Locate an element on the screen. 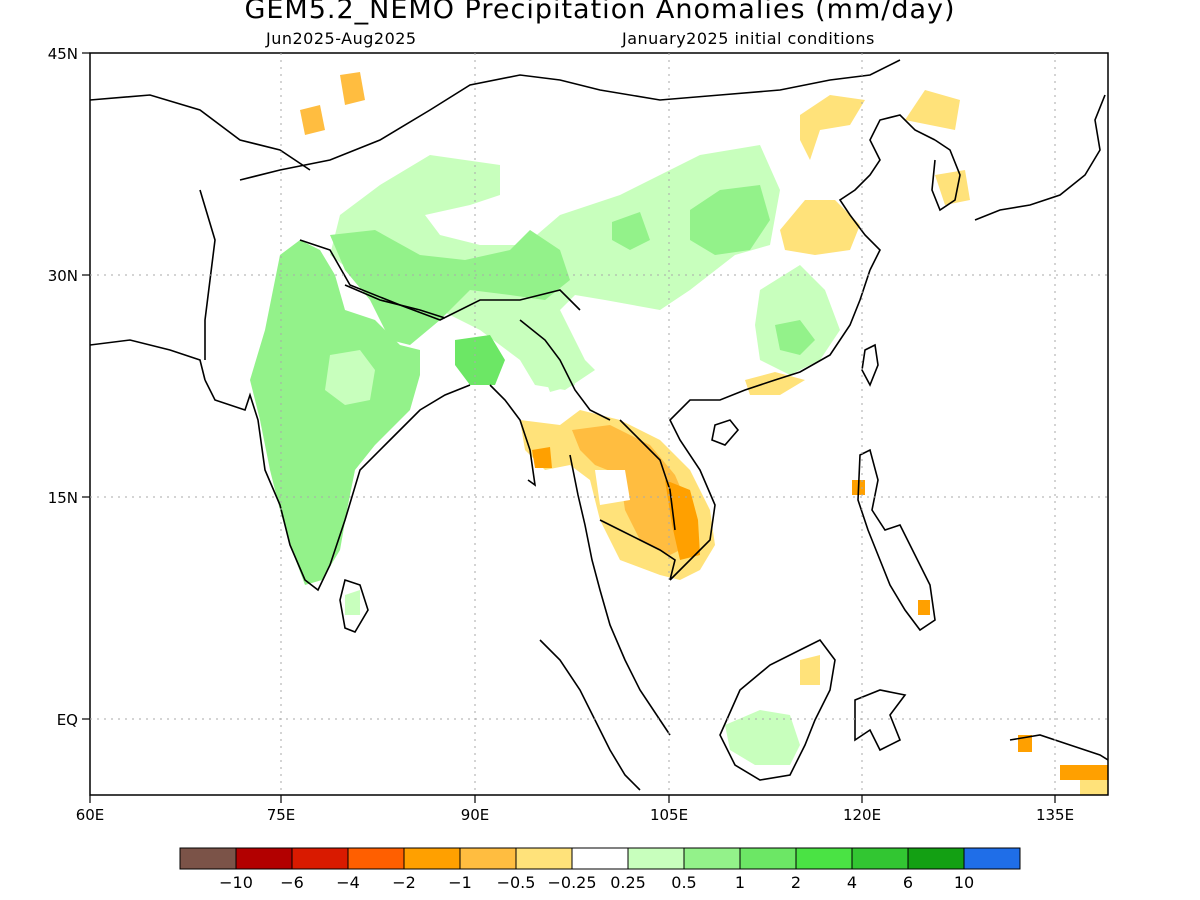  lon-label: 135E is located at coordinates (1055, 815).